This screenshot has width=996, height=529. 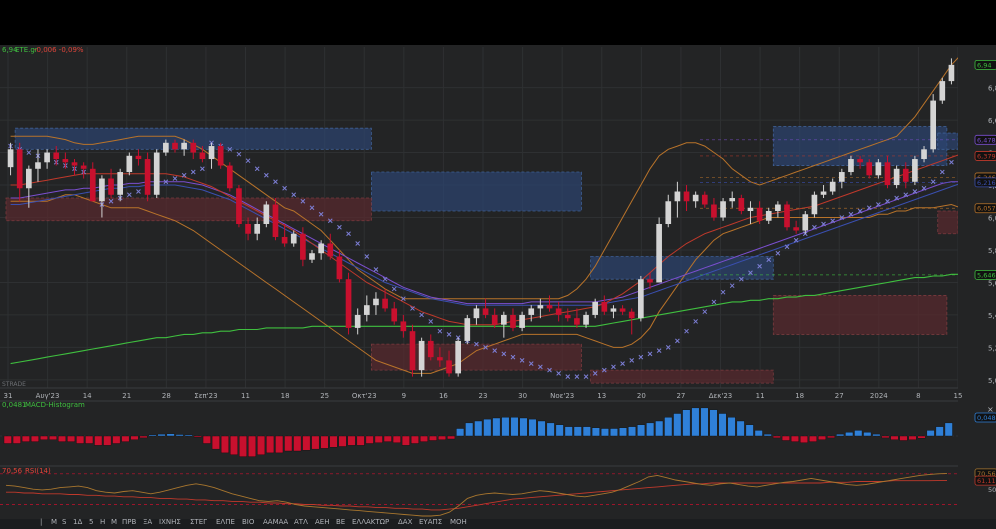 I want to click on toolbar-item: ΒΙΟ, so click(x=248, y=522).